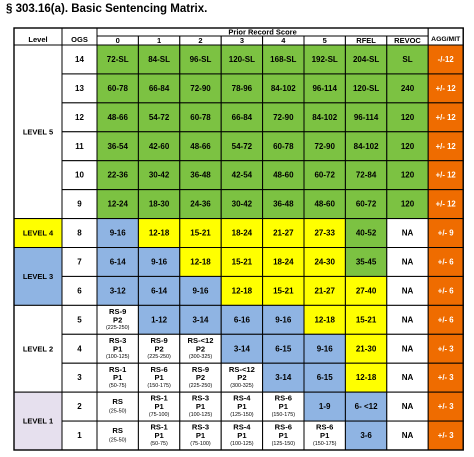  I want to click on matrix-cell-value: 240, so click(408, 88).